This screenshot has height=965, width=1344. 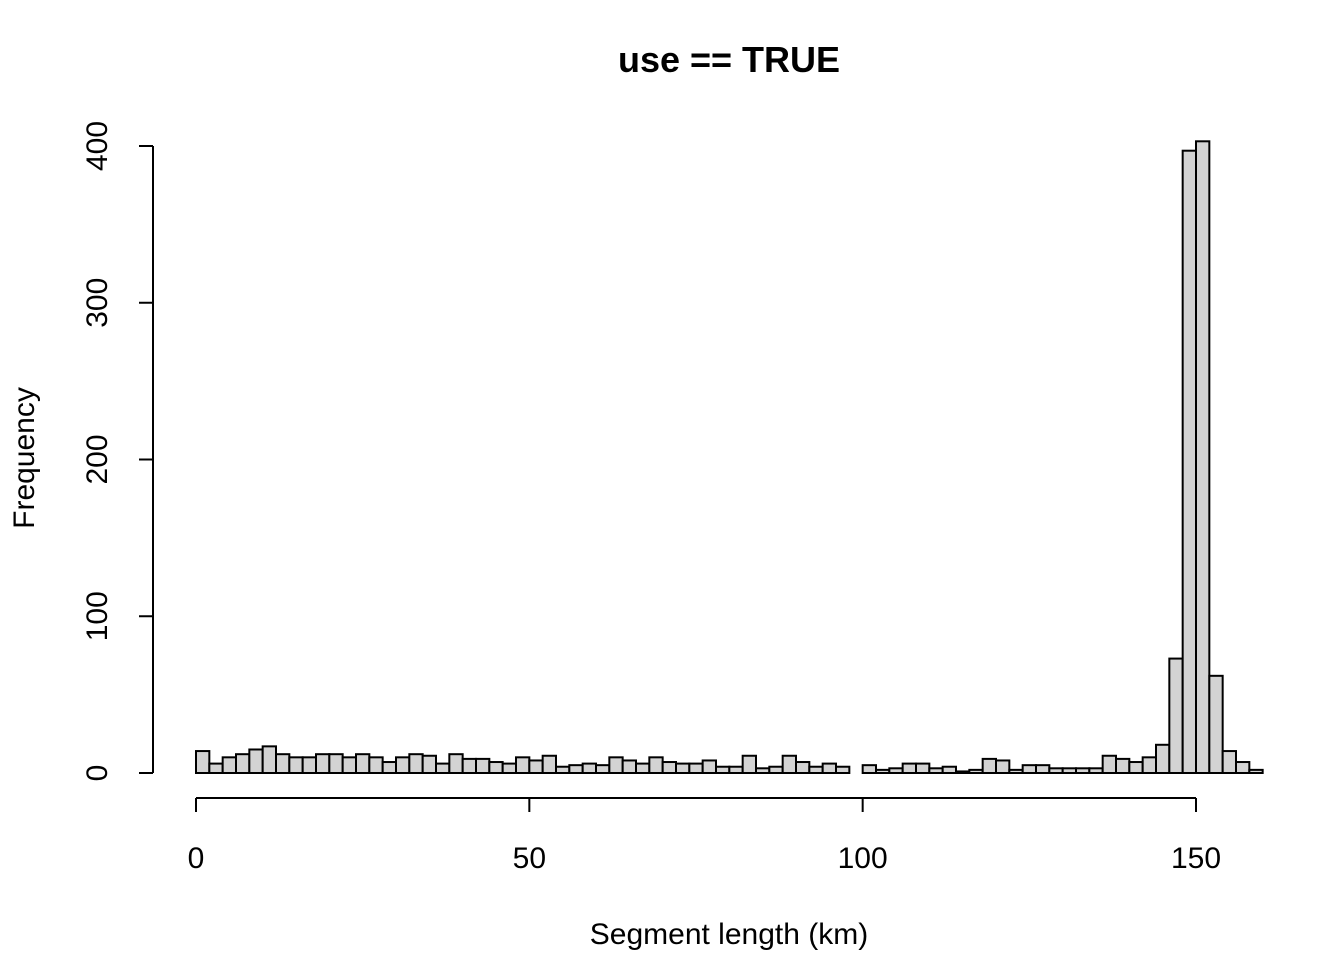 What do you see at coordinates (704, 836) in the screenshot?
I see `x-axis: 0 50 100 150` at bounding box center [704, 836].